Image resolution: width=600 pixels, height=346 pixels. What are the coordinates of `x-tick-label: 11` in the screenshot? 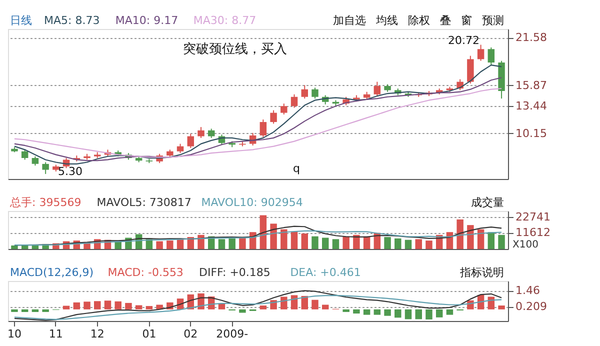 It's located at (55, 334).